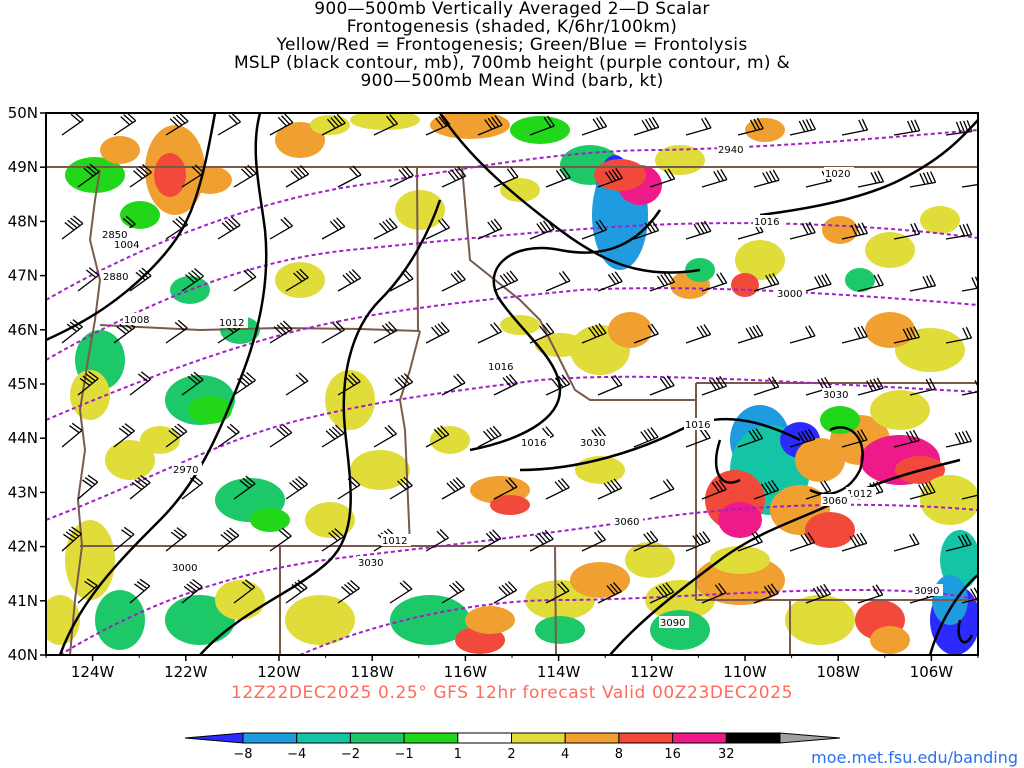 This screenshot has height=768, width=1024. I want to click on height-label: 3090, so click(672, 623).